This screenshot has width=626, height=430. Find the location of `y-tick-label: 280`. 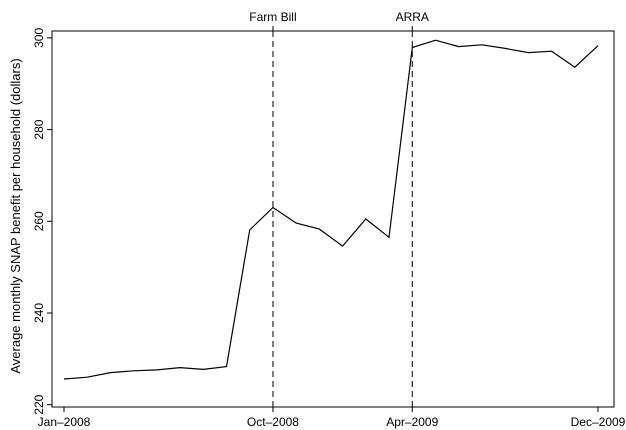

y-tick-label: 280 is located at coordinates (39, 129).